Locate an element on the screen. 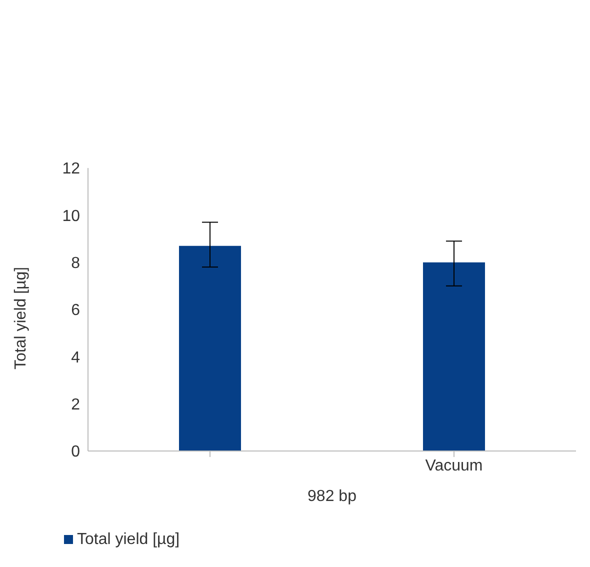 The image size is (590, 567). y-tick-label: 12 is located at coordinates (71, 169).